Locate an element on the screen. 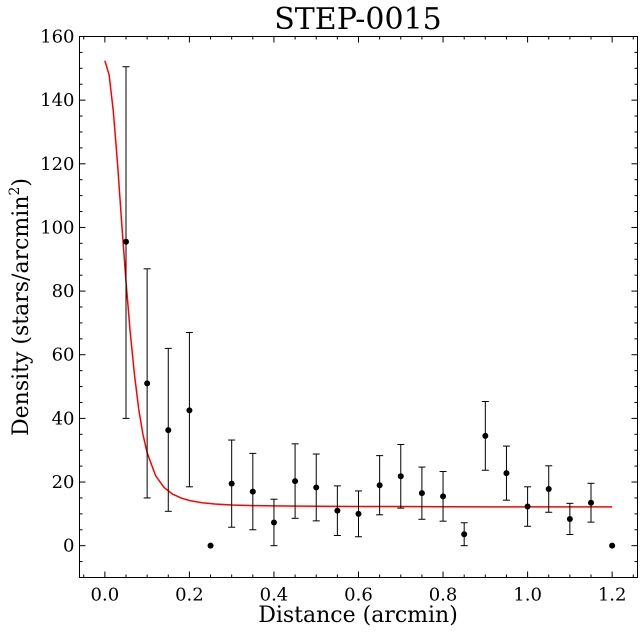 This screenshot has width=644, height=633. x-tick-label: 0.8 is located at coordinates (443, 595).